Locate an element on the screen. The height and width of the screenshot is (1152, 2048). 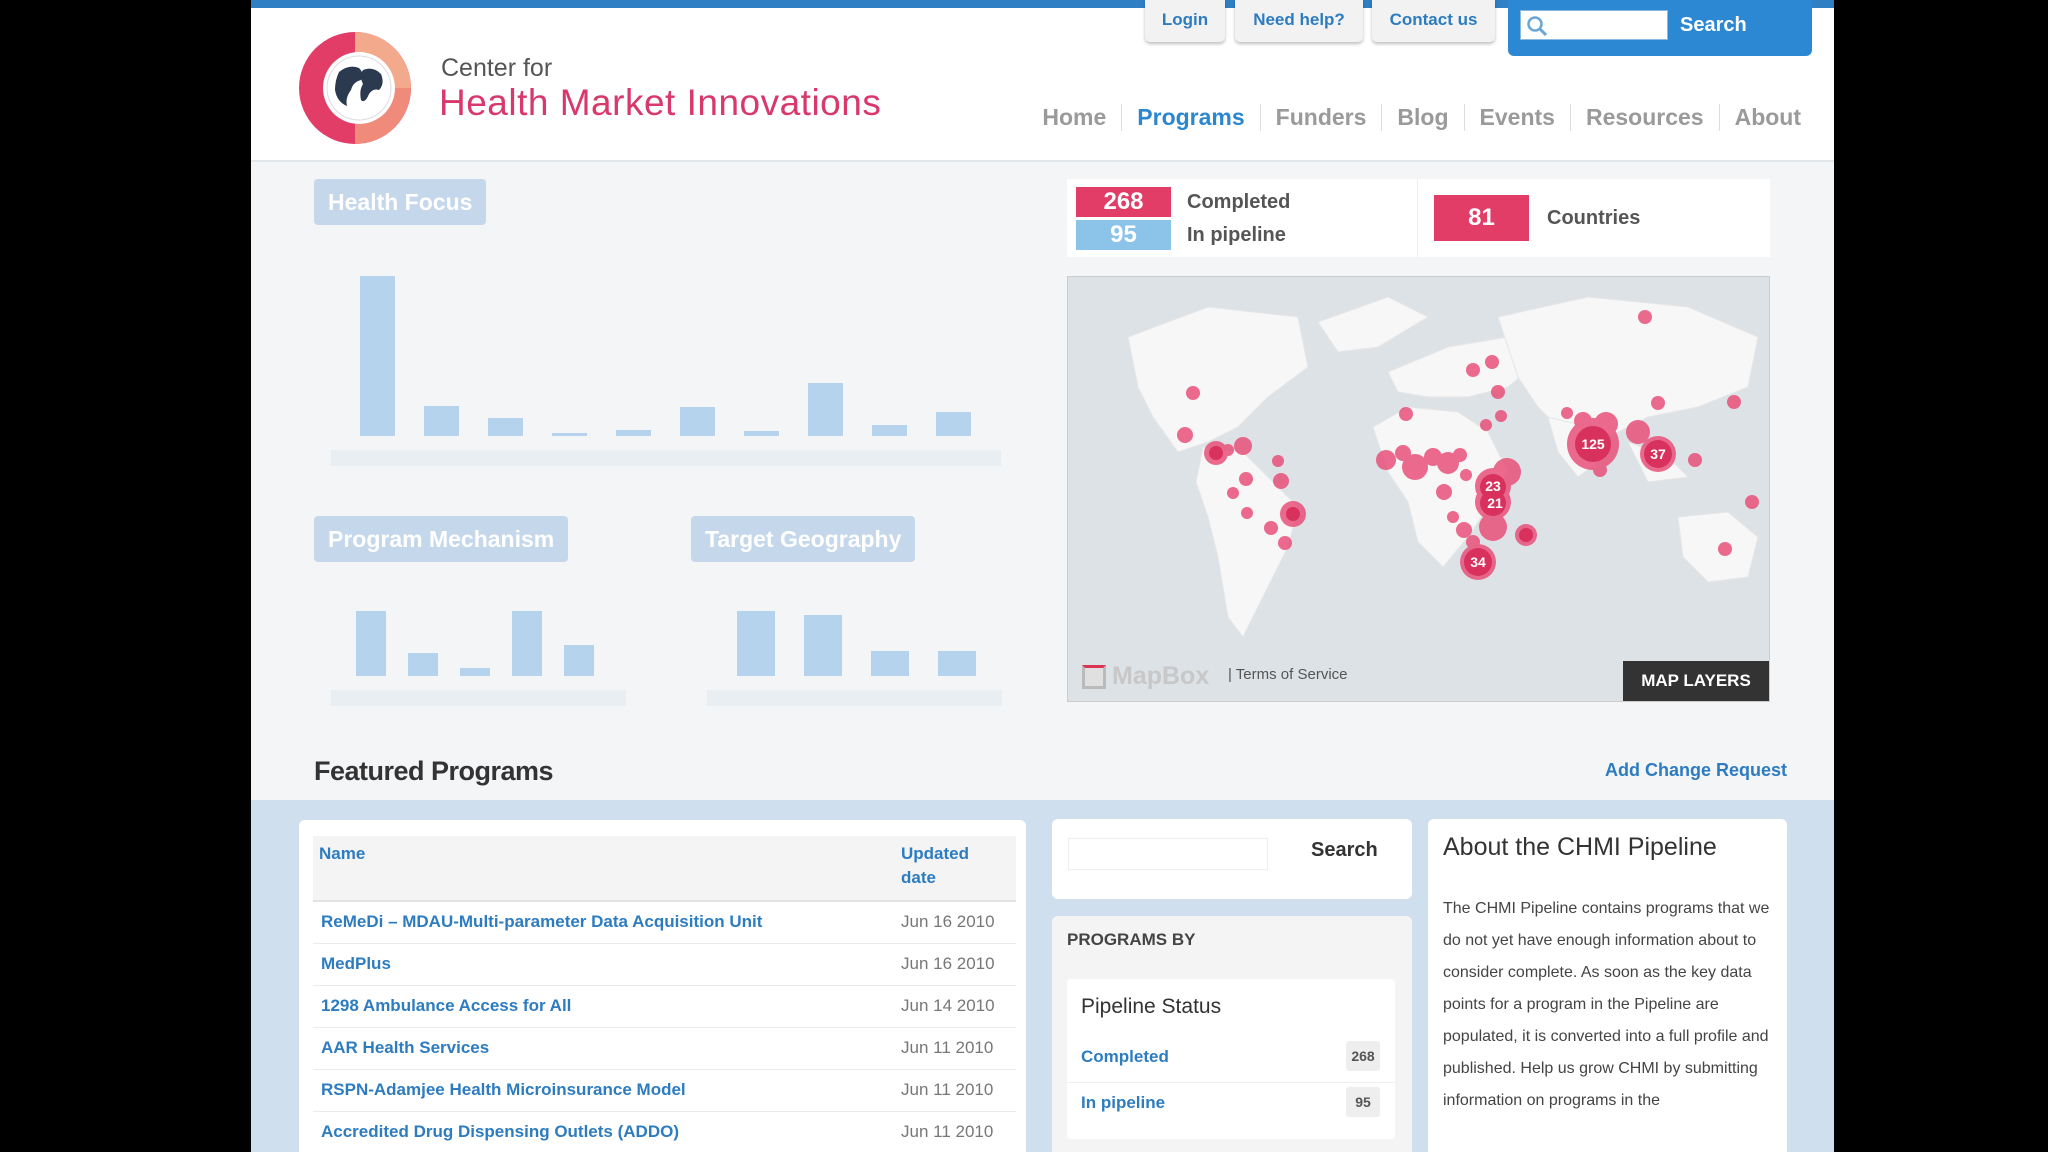
program-mechanism-label: Program Mechanism is located at coordinates (441, 539).